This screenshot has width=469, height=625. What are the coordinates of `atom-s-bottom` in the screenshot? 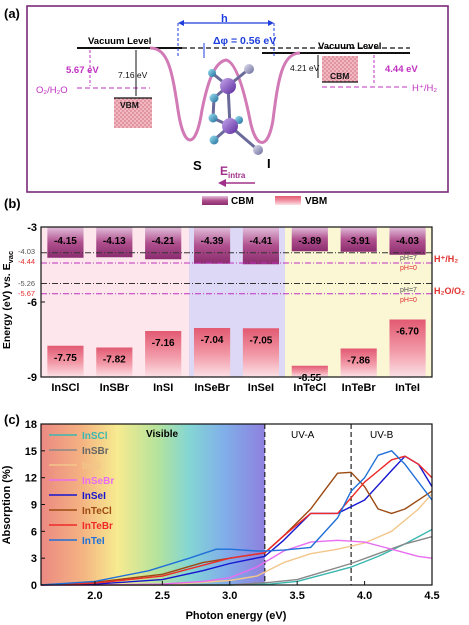 It's located at (214, 140).